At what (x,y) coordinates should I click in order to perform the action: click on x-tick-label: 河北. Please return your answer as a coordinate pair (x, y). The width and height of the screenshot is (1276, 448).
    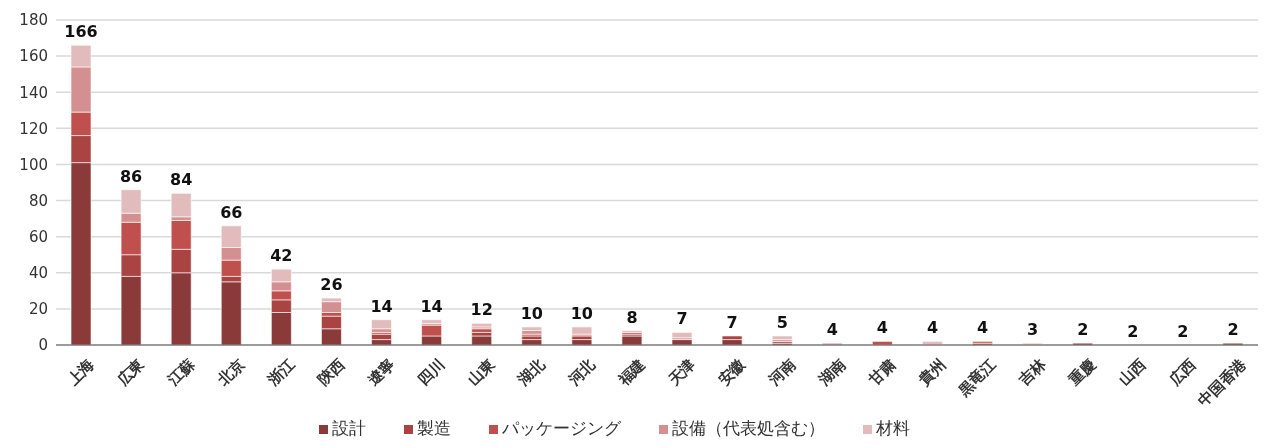
    Looking at the image, I should click on (581, 372).